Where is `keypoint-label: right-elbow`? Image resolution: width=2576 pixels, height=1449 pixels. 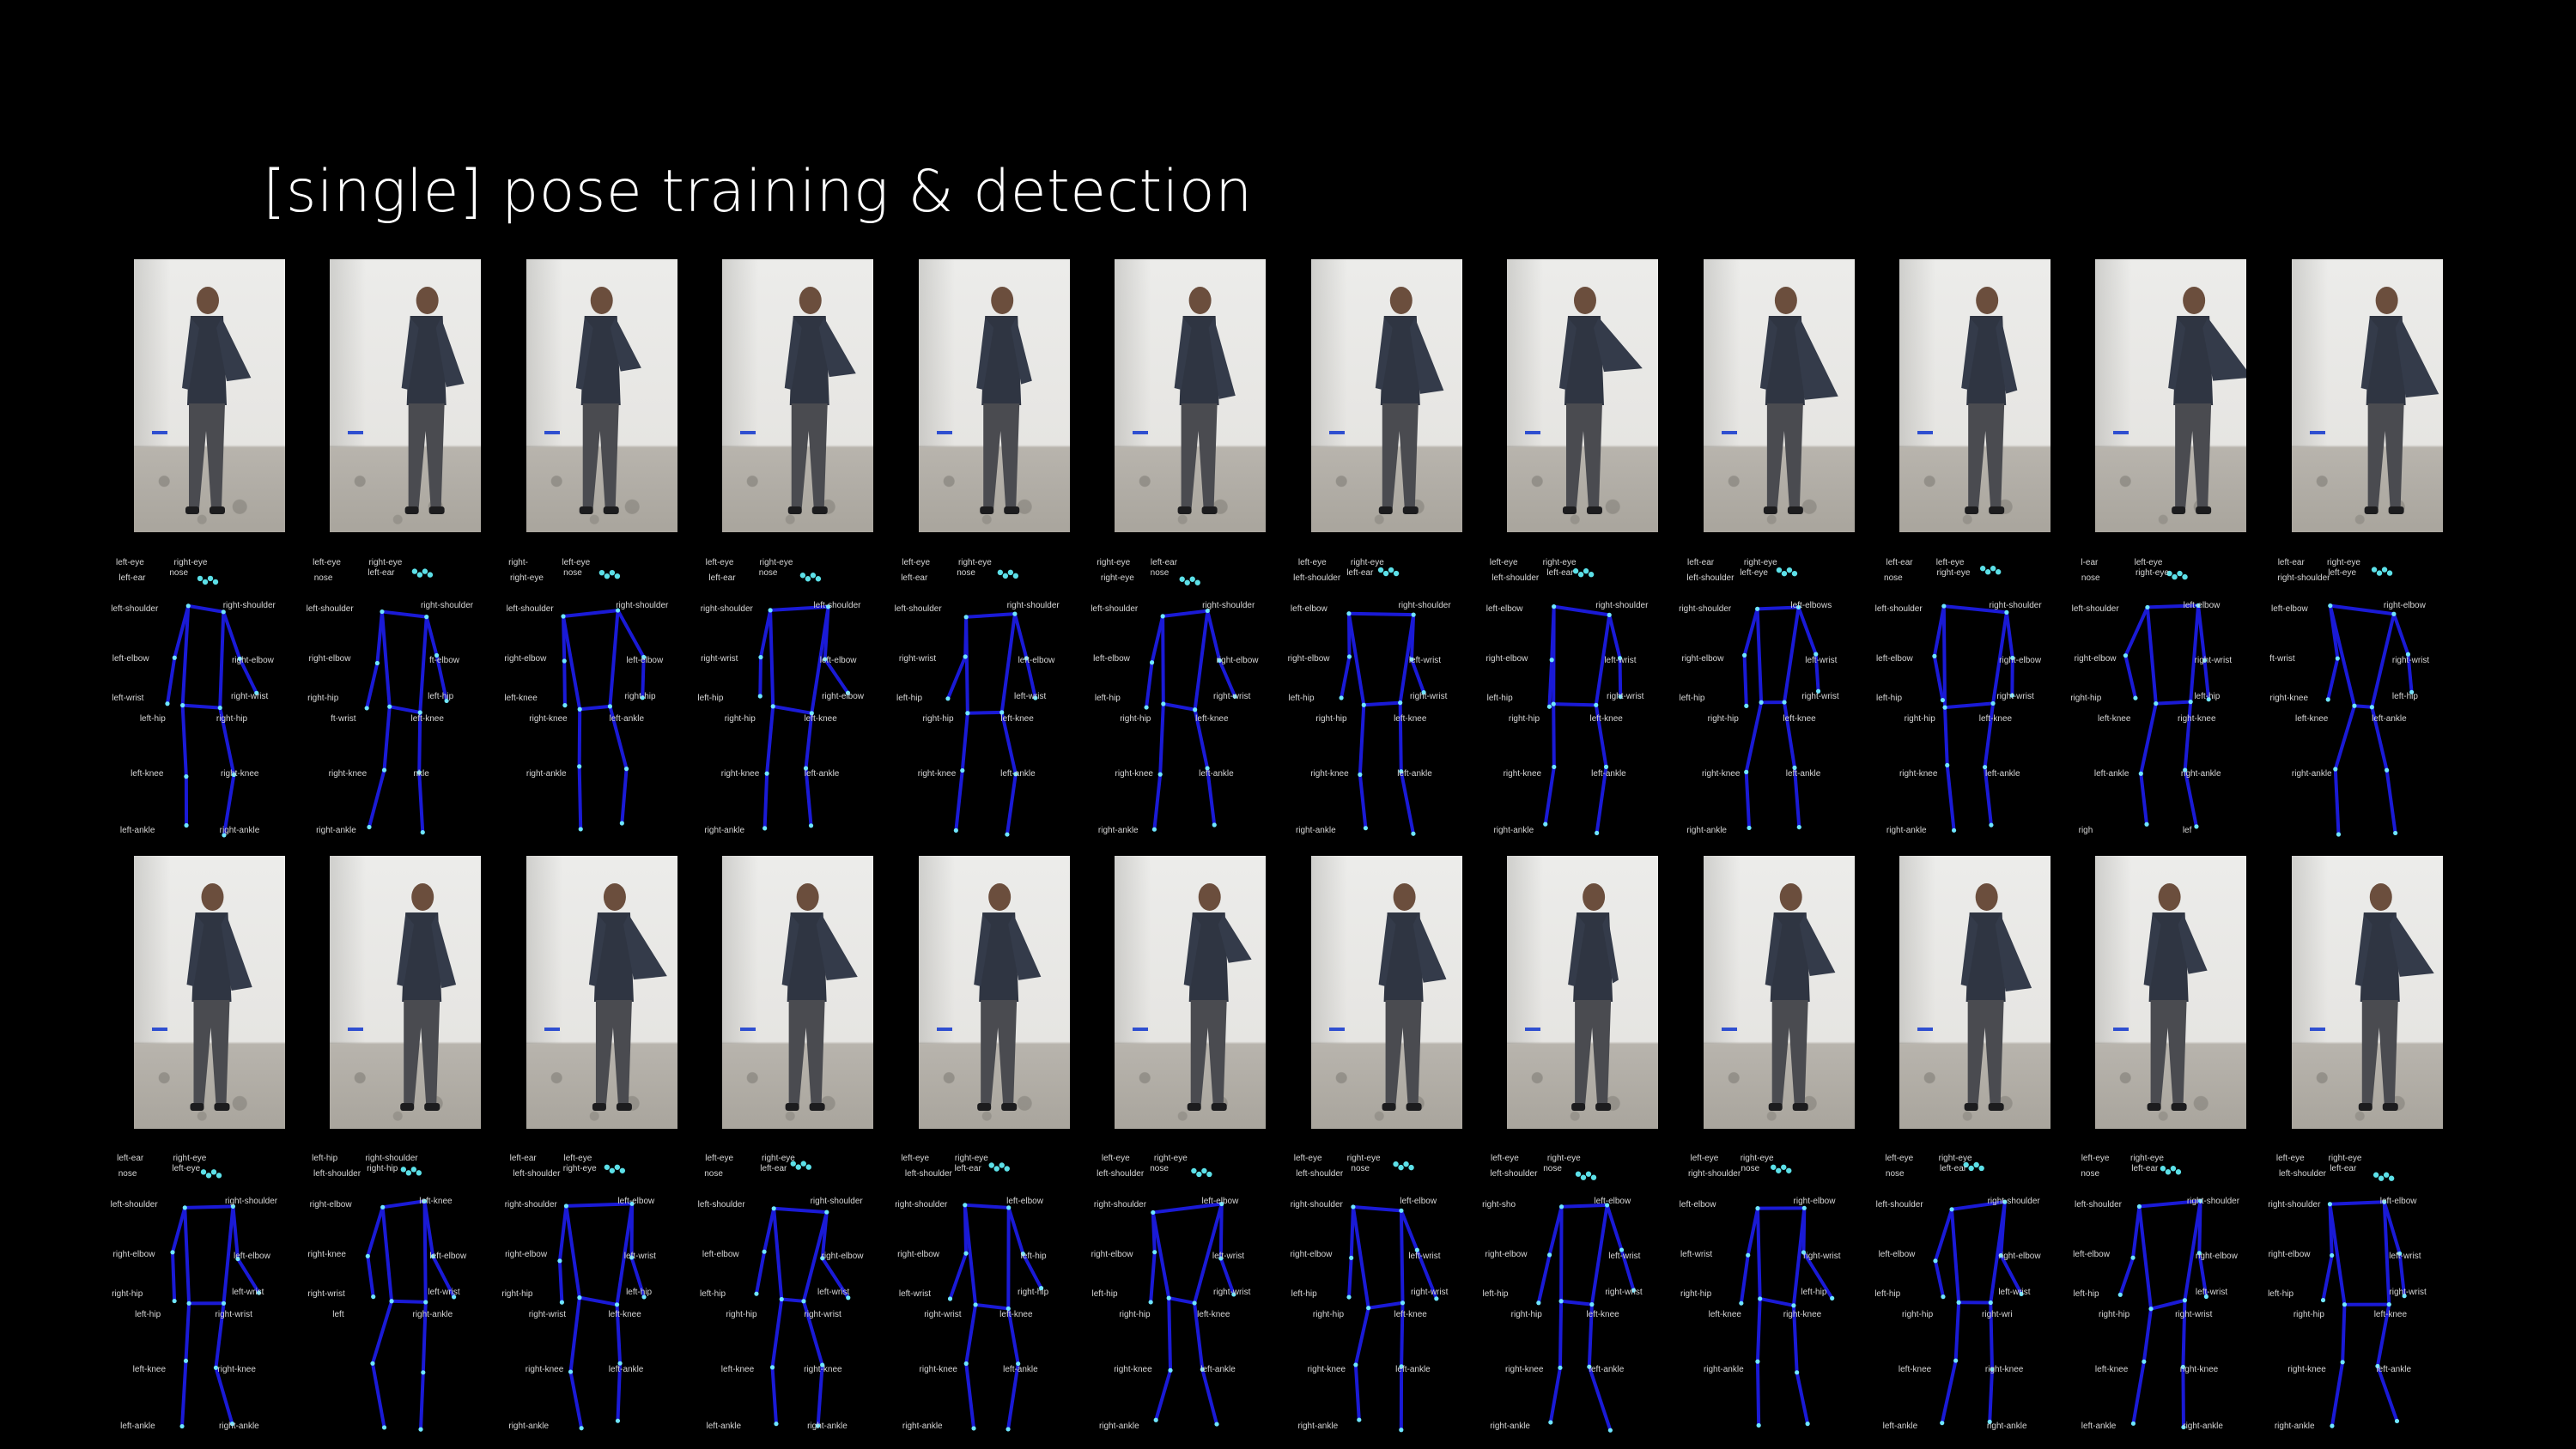
keypoint-label: right-elbow is located at coordinates (918, 1254).